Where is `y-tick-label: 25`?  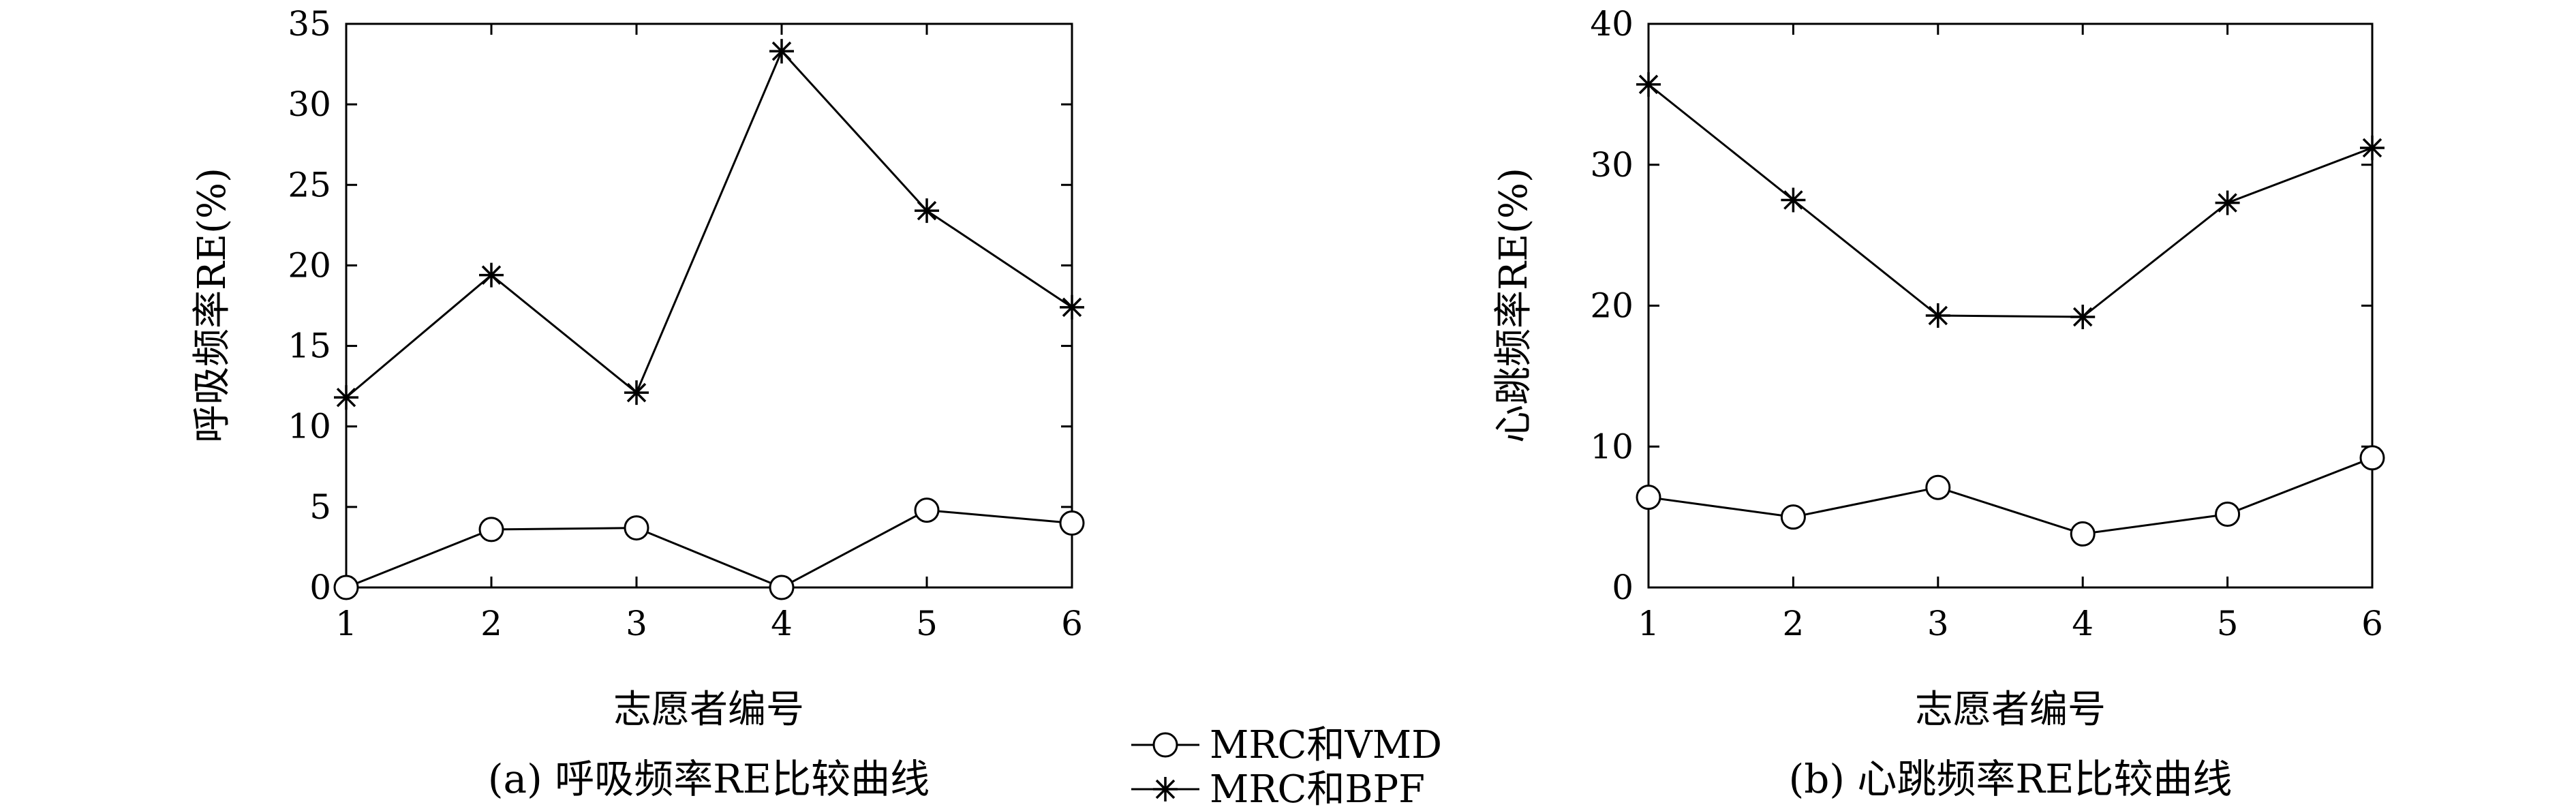
y-tick-label: 25 is located at coordinates (309, 185).